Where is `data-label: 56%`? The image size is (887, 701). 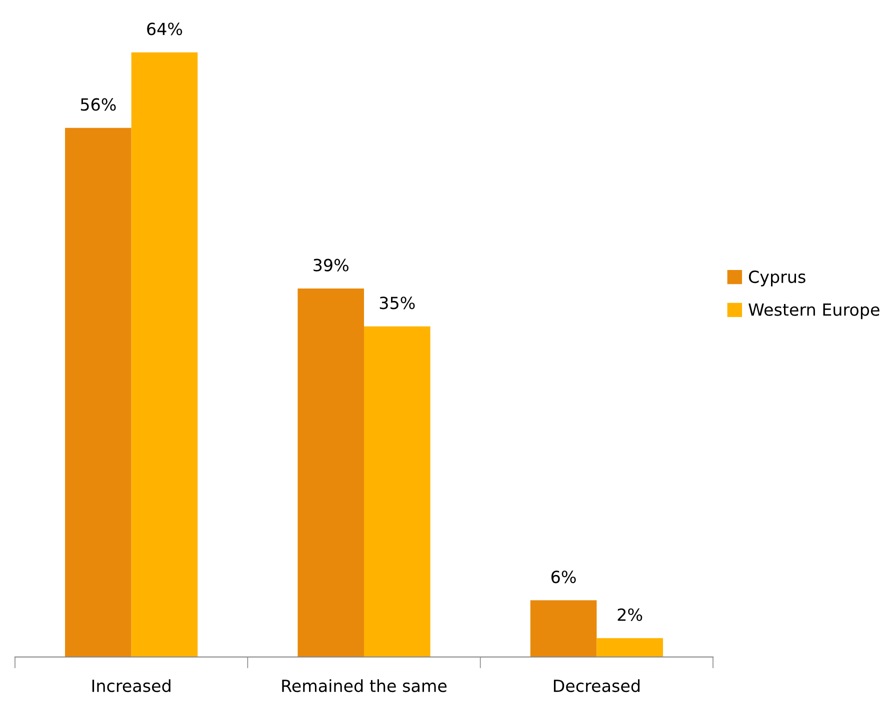 data-label: 56% is located at coordinates (98, 104).